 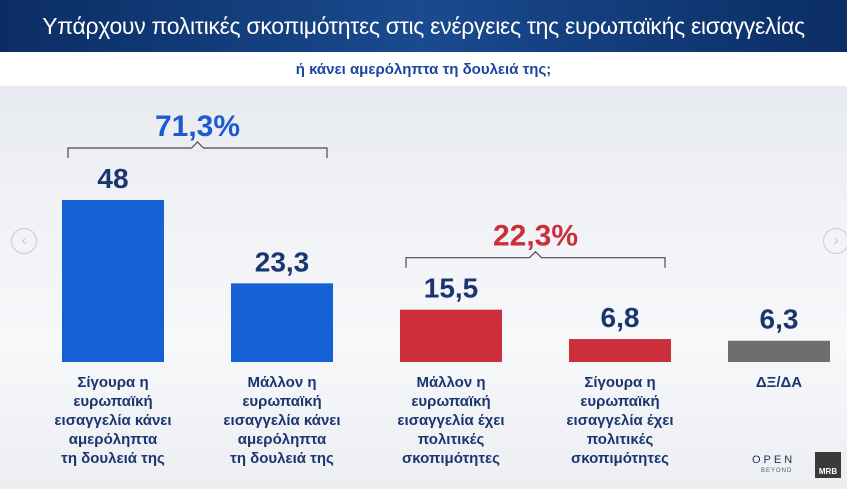 What do you see at coordinates (451, 288) in the screenshot?
I see `value-label-3: 15,5` at bounding box center [451, 288].